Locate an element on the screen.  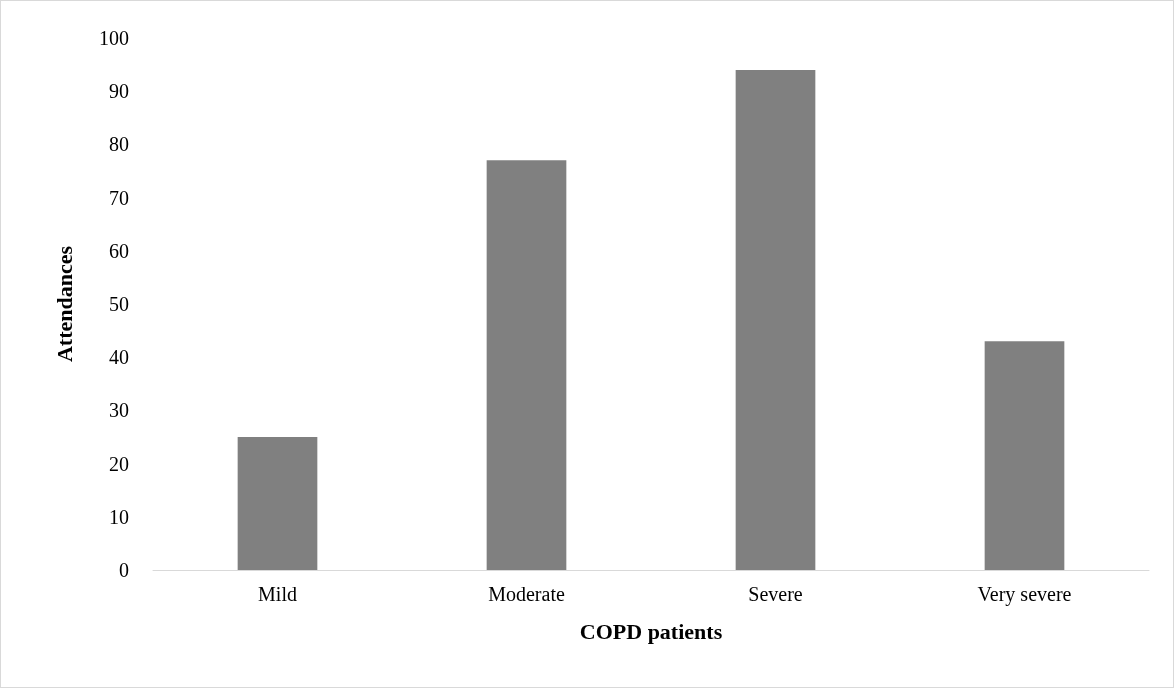
y-tick-label: 20 is located at coordinates (119, 463).